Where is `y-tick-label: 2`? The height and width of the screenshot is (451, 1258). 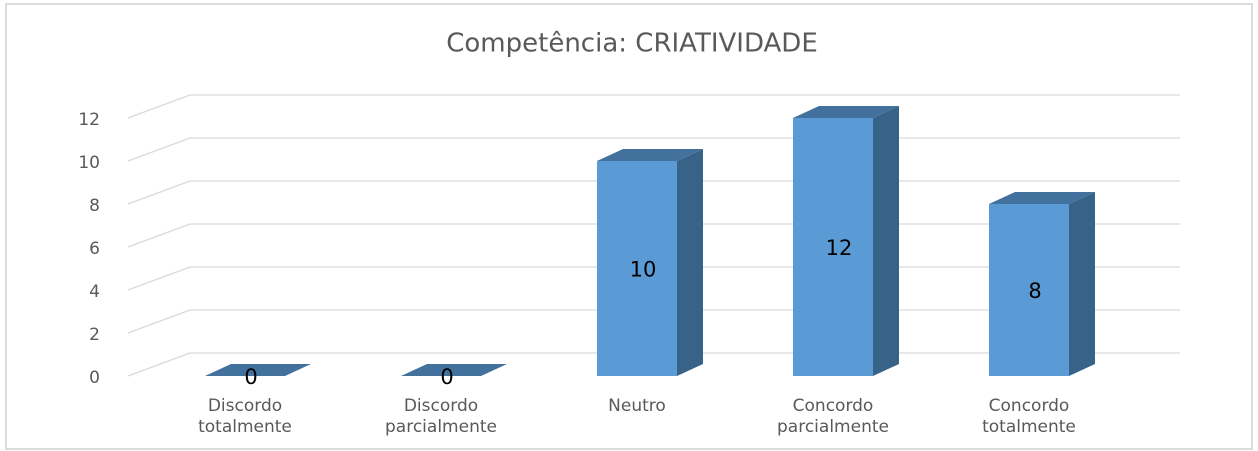 y-tick-label: 2 is located at coordinates (94, 335).